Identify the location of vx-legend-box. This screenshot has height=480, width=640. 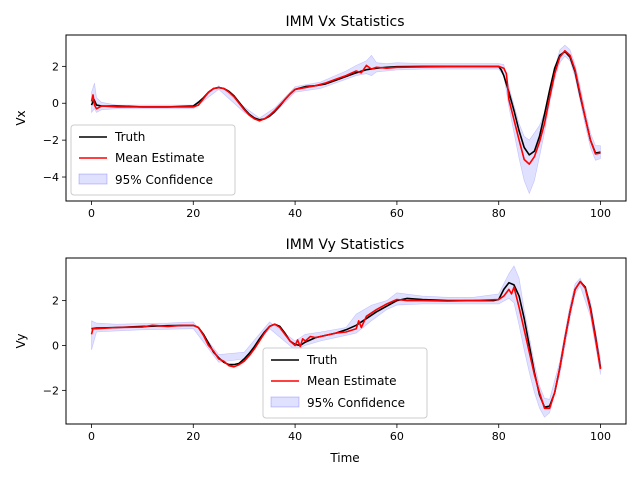
(153, 160).